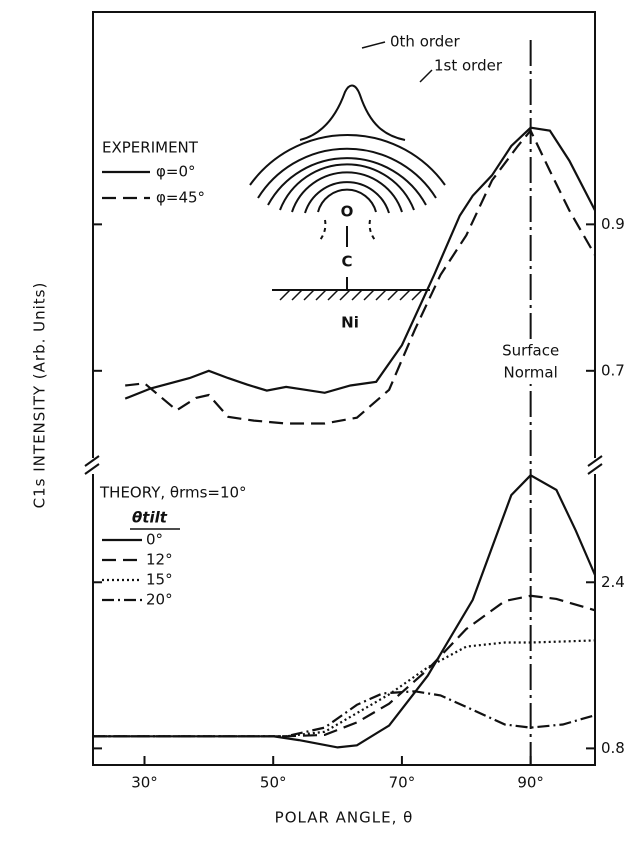  What do you see at coordinates (613, 582) in the screenshot?
I see `y-tick-label: 2.4` at bounding box center [613, 582].